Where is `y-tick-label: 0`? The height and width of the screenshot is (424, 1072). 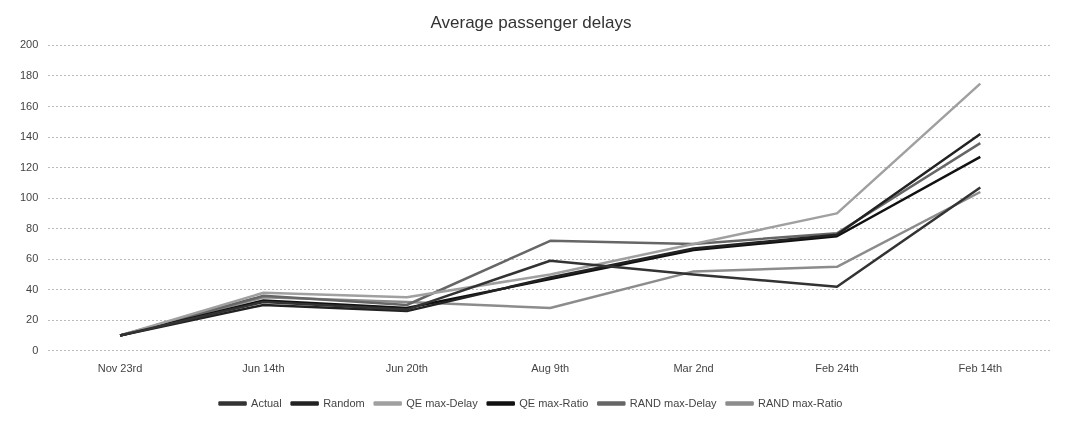 y-tick-label: 0 is located at coordinates (35, 349).